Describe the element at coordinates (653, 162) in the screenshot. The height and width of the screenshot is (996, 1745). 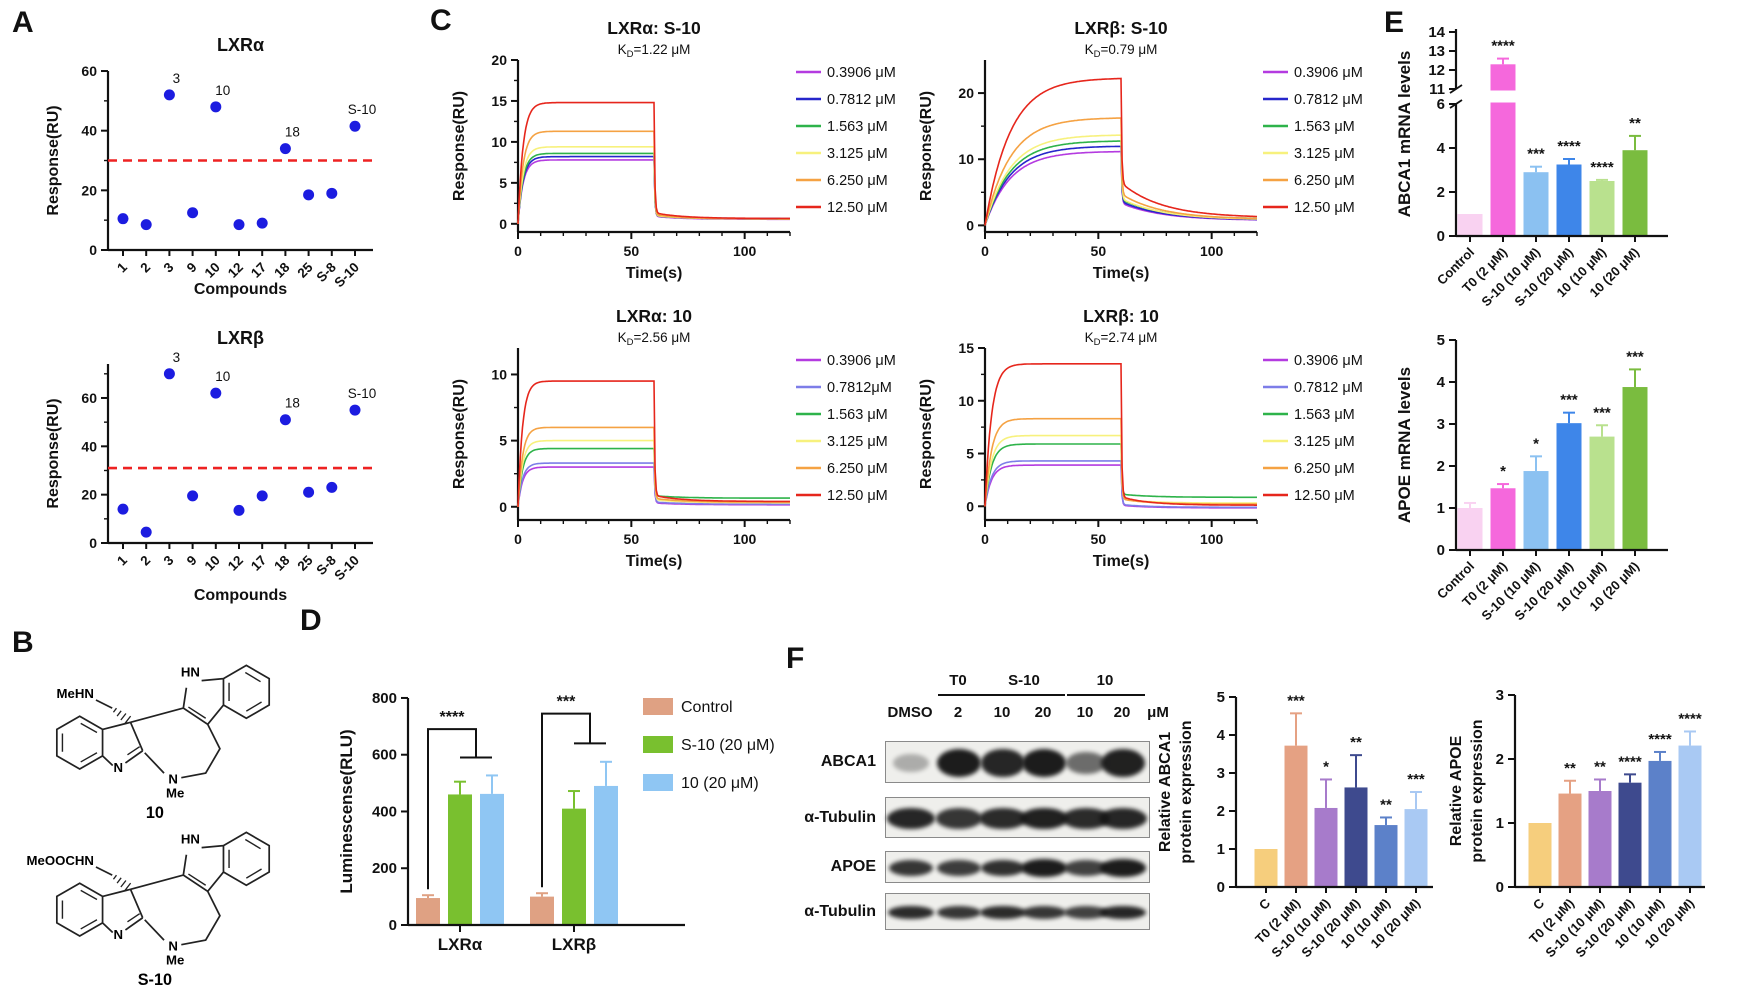
I see `spr-curve` at that location.